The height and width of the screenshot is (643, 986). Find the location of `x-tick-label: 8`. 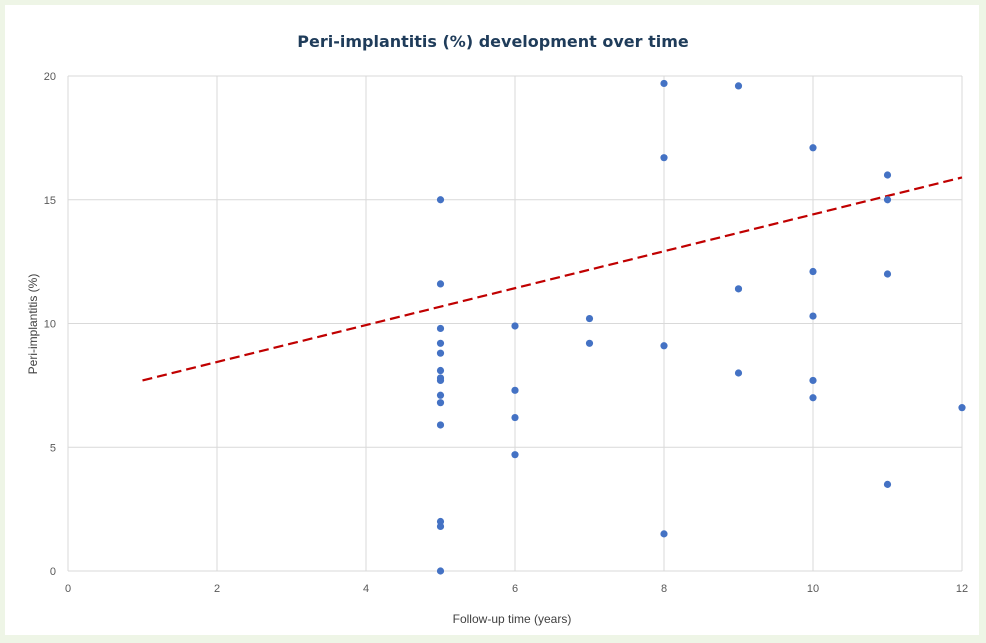

x-tick-label: 8 is located at coordinates (664, 589).